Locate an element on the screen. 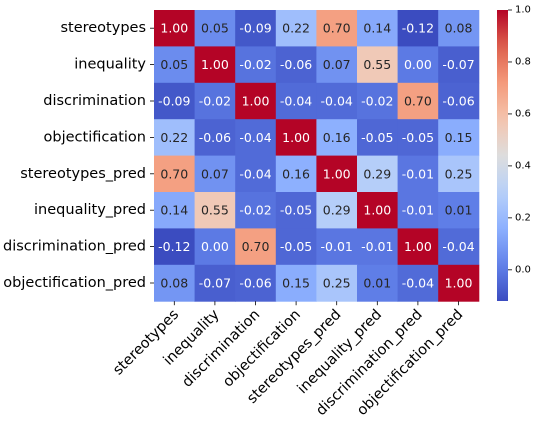 The image size is (545, 424). row-label: objectification_pred is located at coordinates (74, 283).